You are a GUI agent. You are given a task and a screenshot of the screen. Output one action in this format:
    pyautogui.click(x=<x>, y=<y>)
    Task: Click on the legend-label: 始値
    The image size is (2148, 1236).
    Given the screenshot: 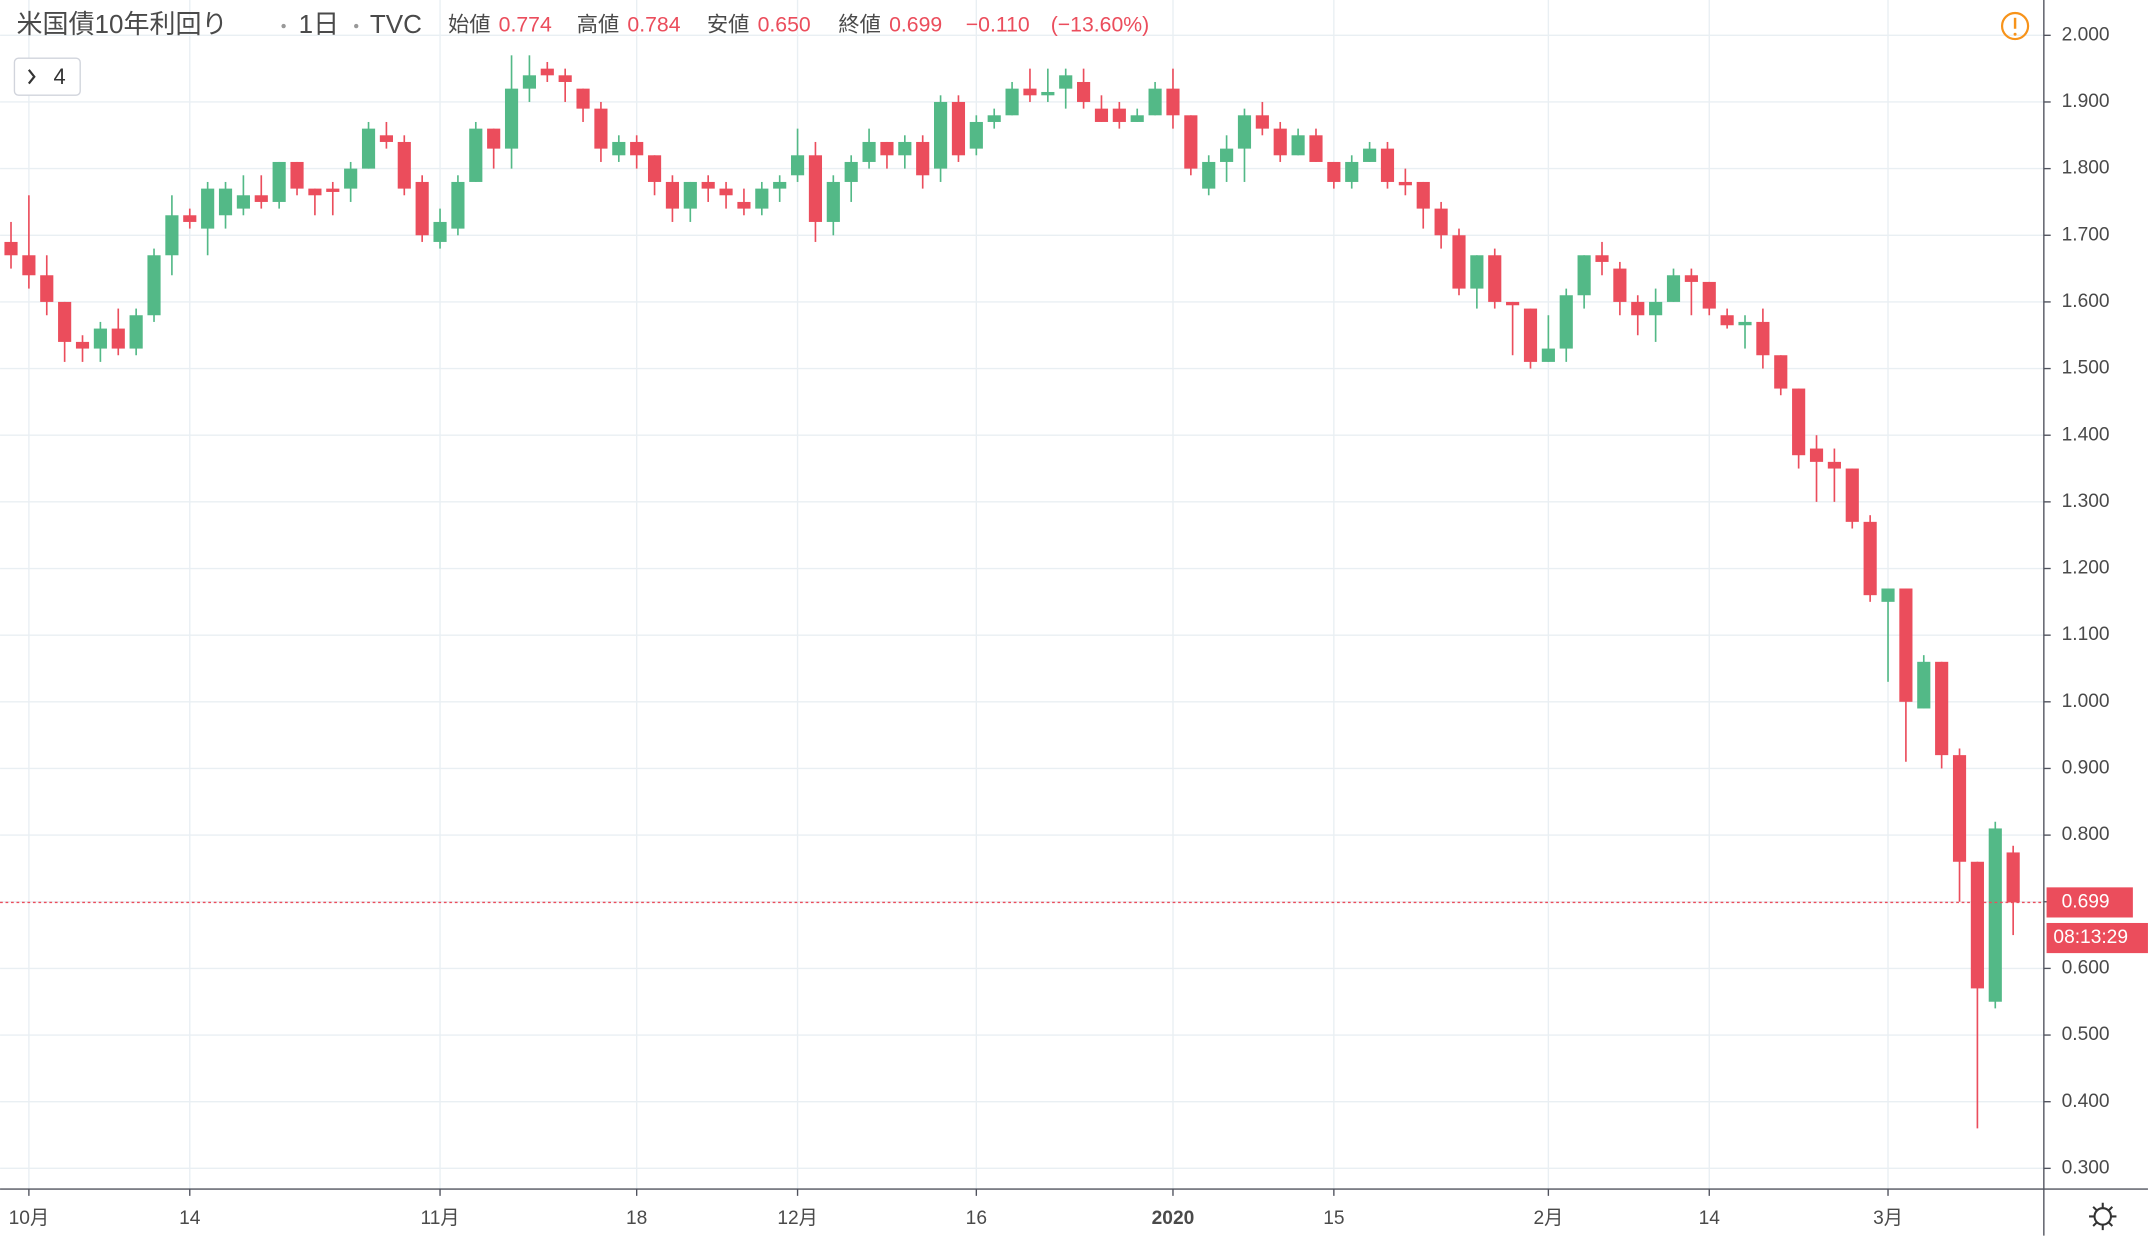 What is the action you would take?
    pyautogui.click(x=469, y=25)
    